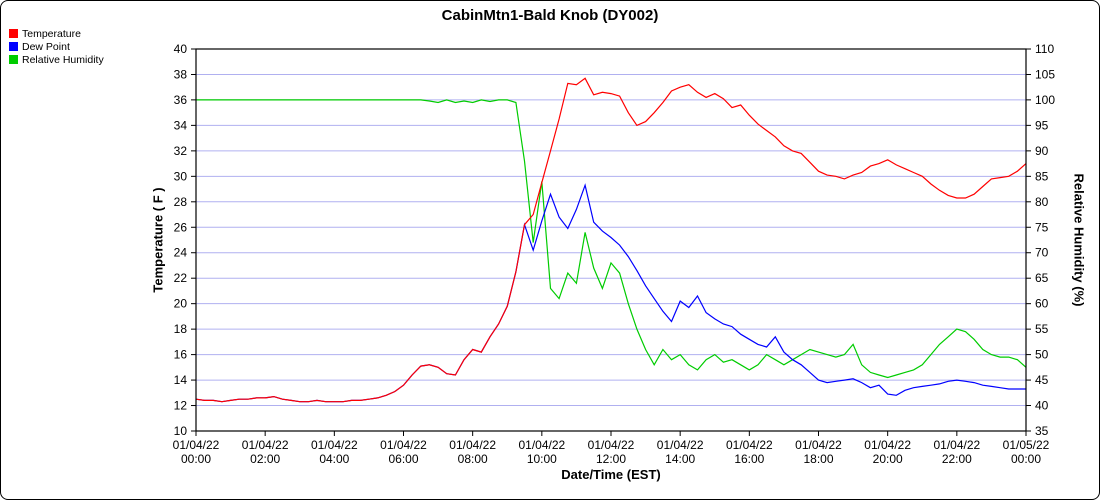  Describe the element at coordinates (181, 329) in the screenshot. I see `y-left-tick-label: 18` at that location.